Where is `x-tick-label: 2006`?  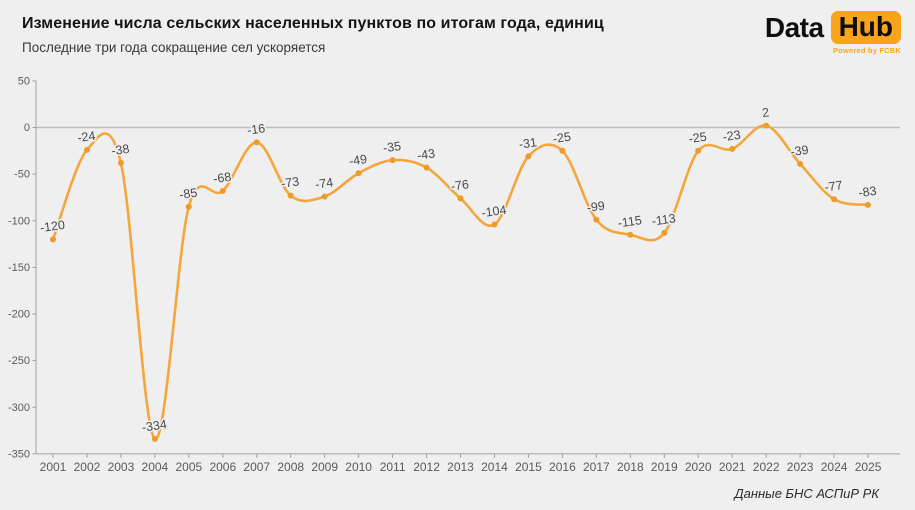 x-tick-label: 2006 is located at coordinates (222, 467).